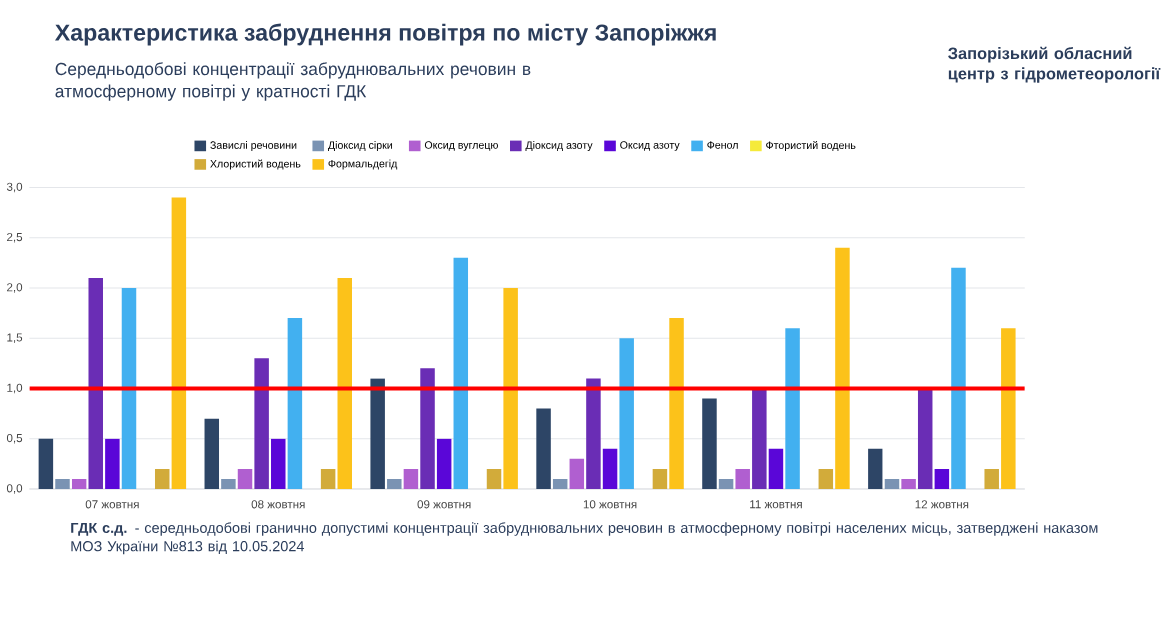 The width and height of the screenshot is (1170, 634). Describe the element at coordinates (293, 81) in the screenshot. I see `chart-subtitle: Середньодобові концентрації забруднювальних речовин в атмосферному повітрі у кратності ГДК` at that location.